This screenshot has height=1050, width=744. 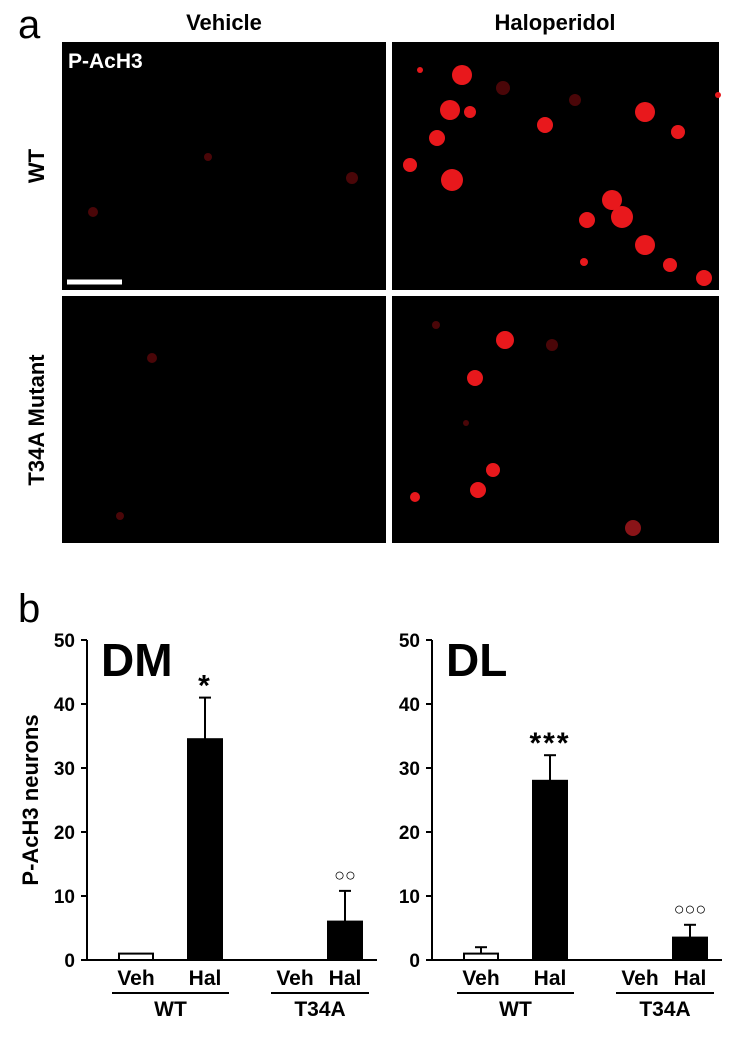 I want to click on significance-mark: ○○○, so click(x=690, y=909).